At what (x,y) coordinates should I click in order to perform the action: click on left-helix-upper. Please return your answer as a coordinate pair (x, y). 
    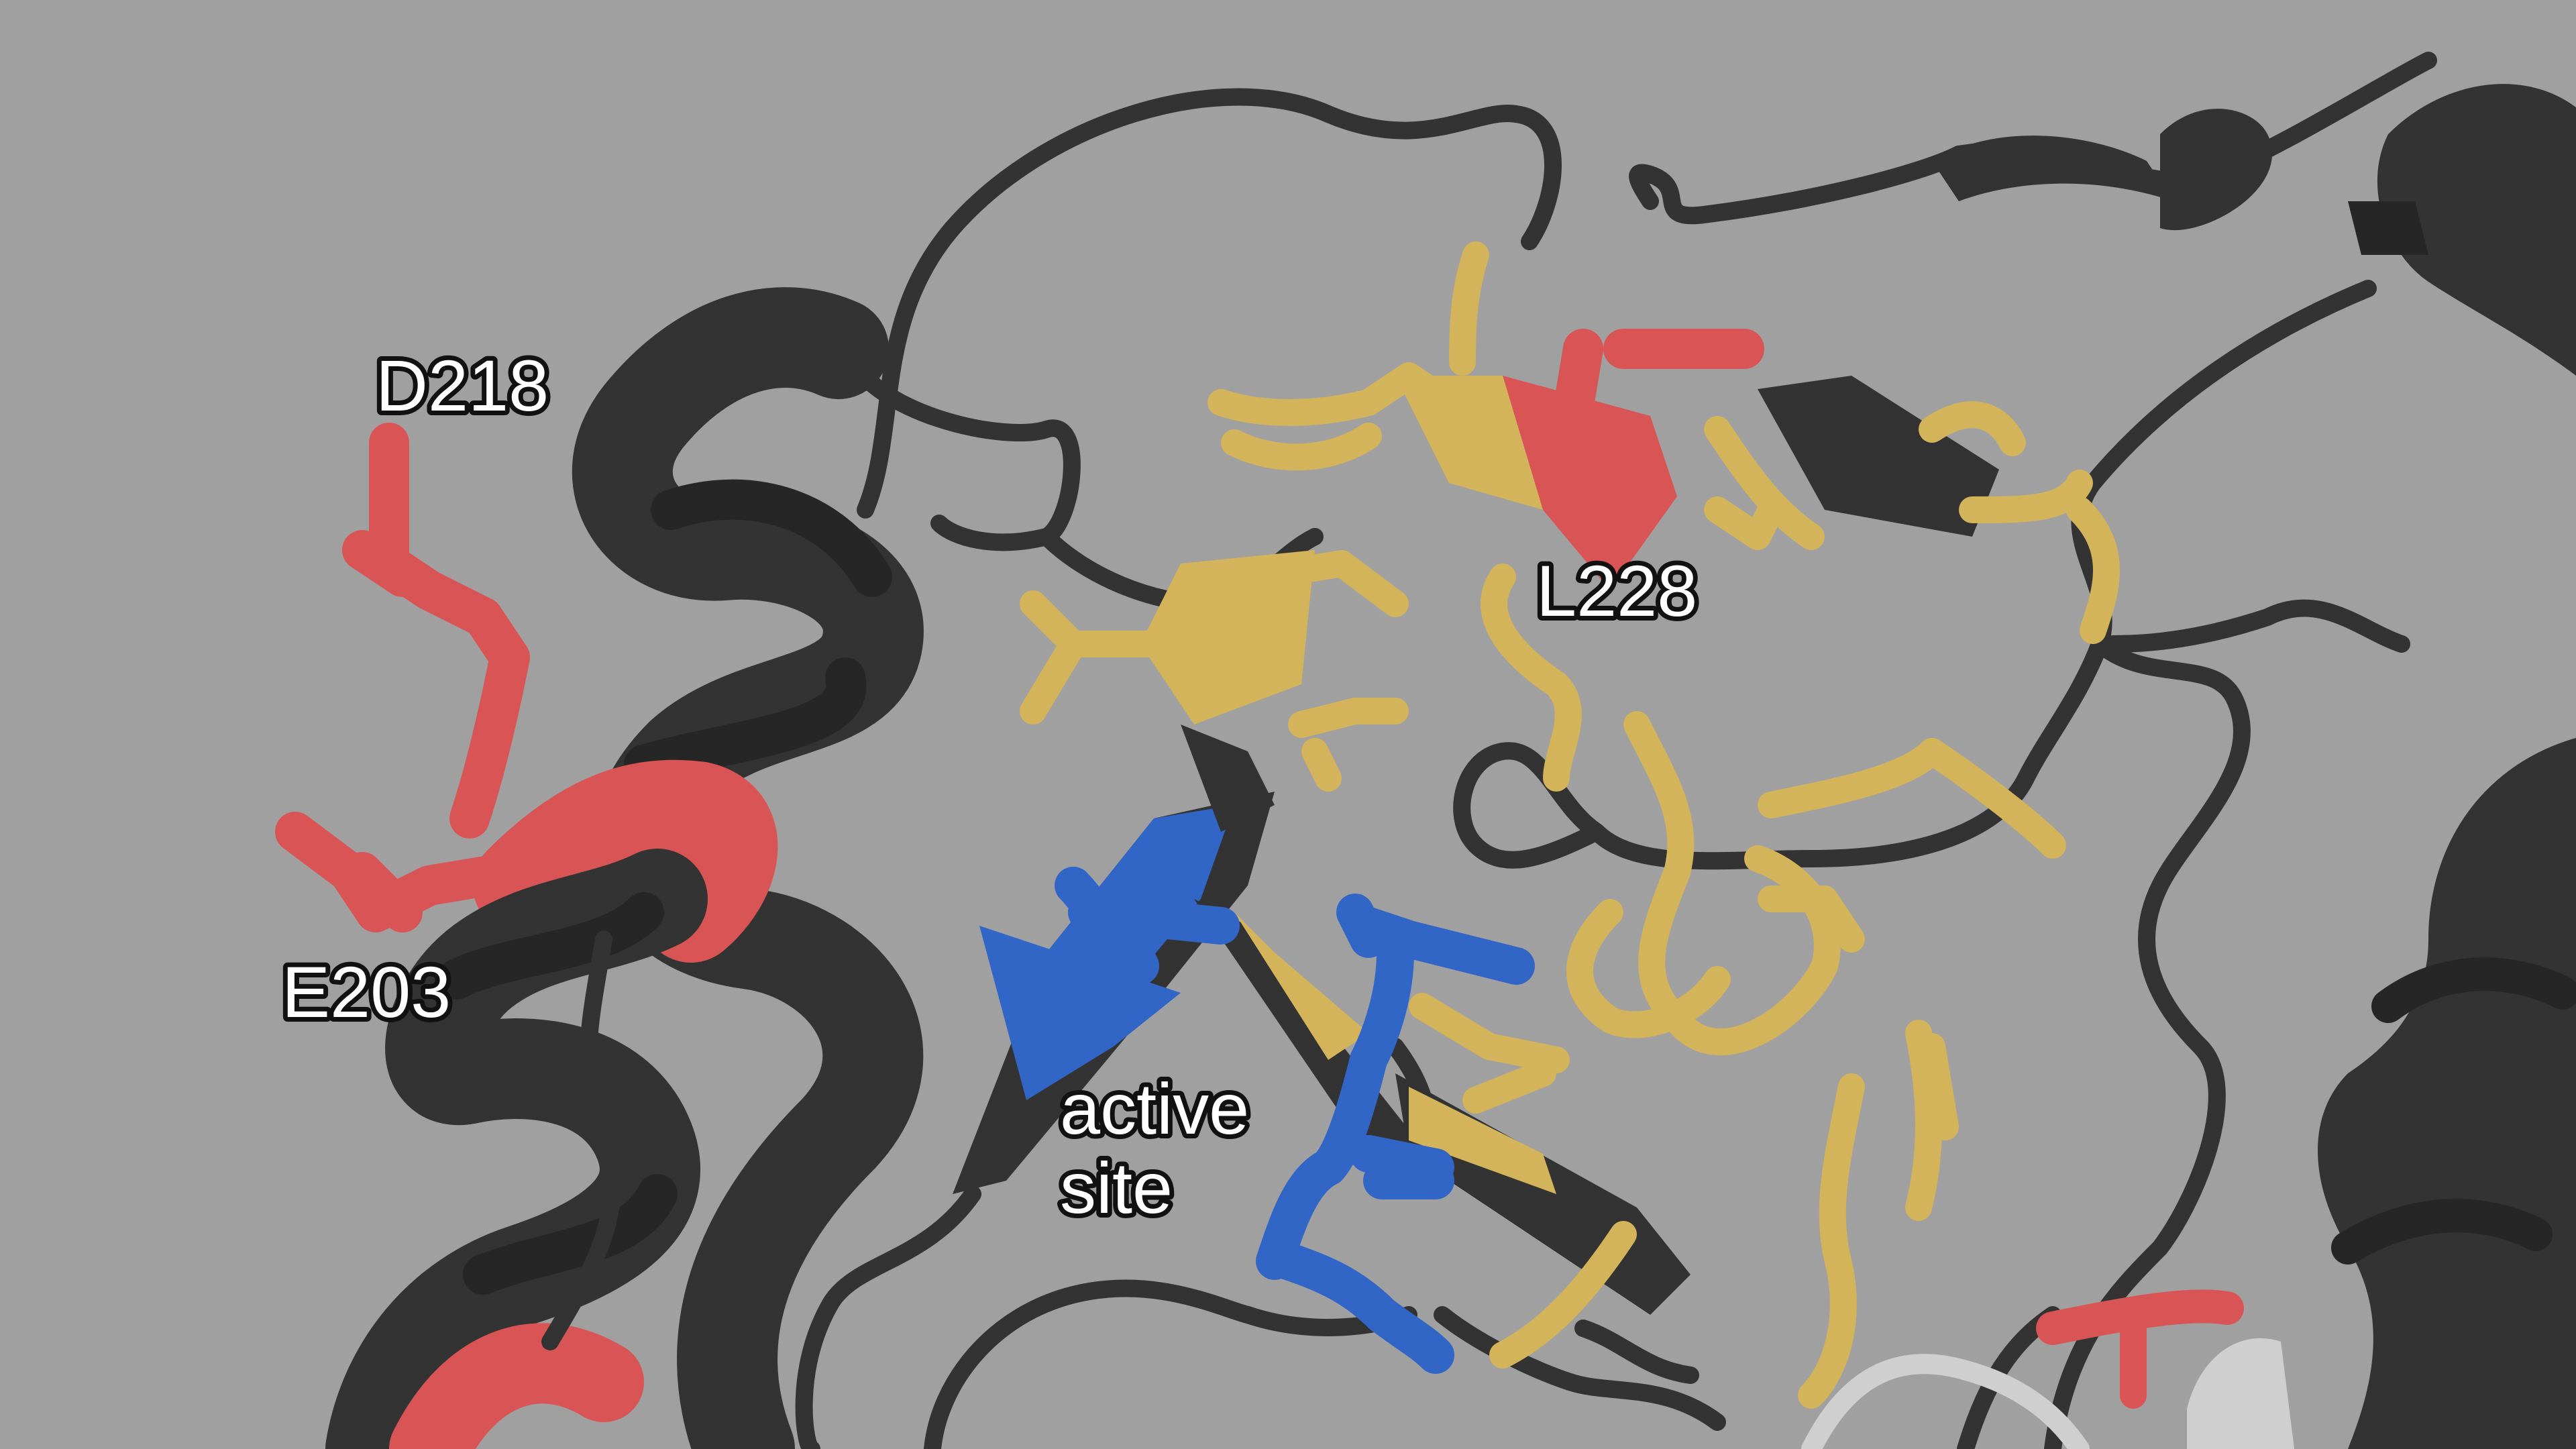
    Looking at the image, I should click on (748, 868).